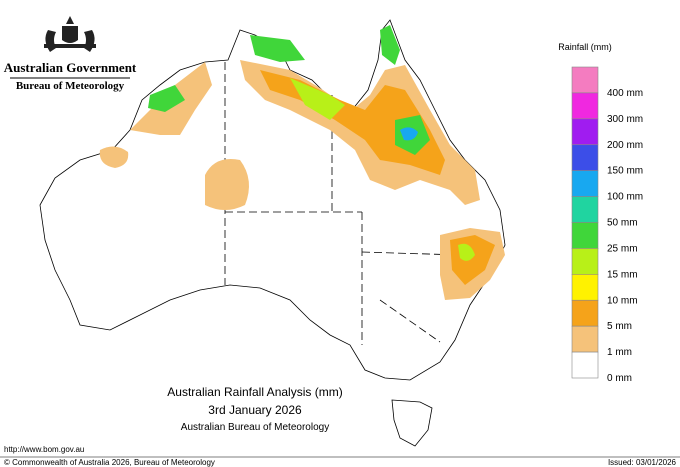  What do you see at coordinates (585, 47) in the screenshot?
I see `legend-title: Rainfall (mm)` at bounding box center [585, 47].